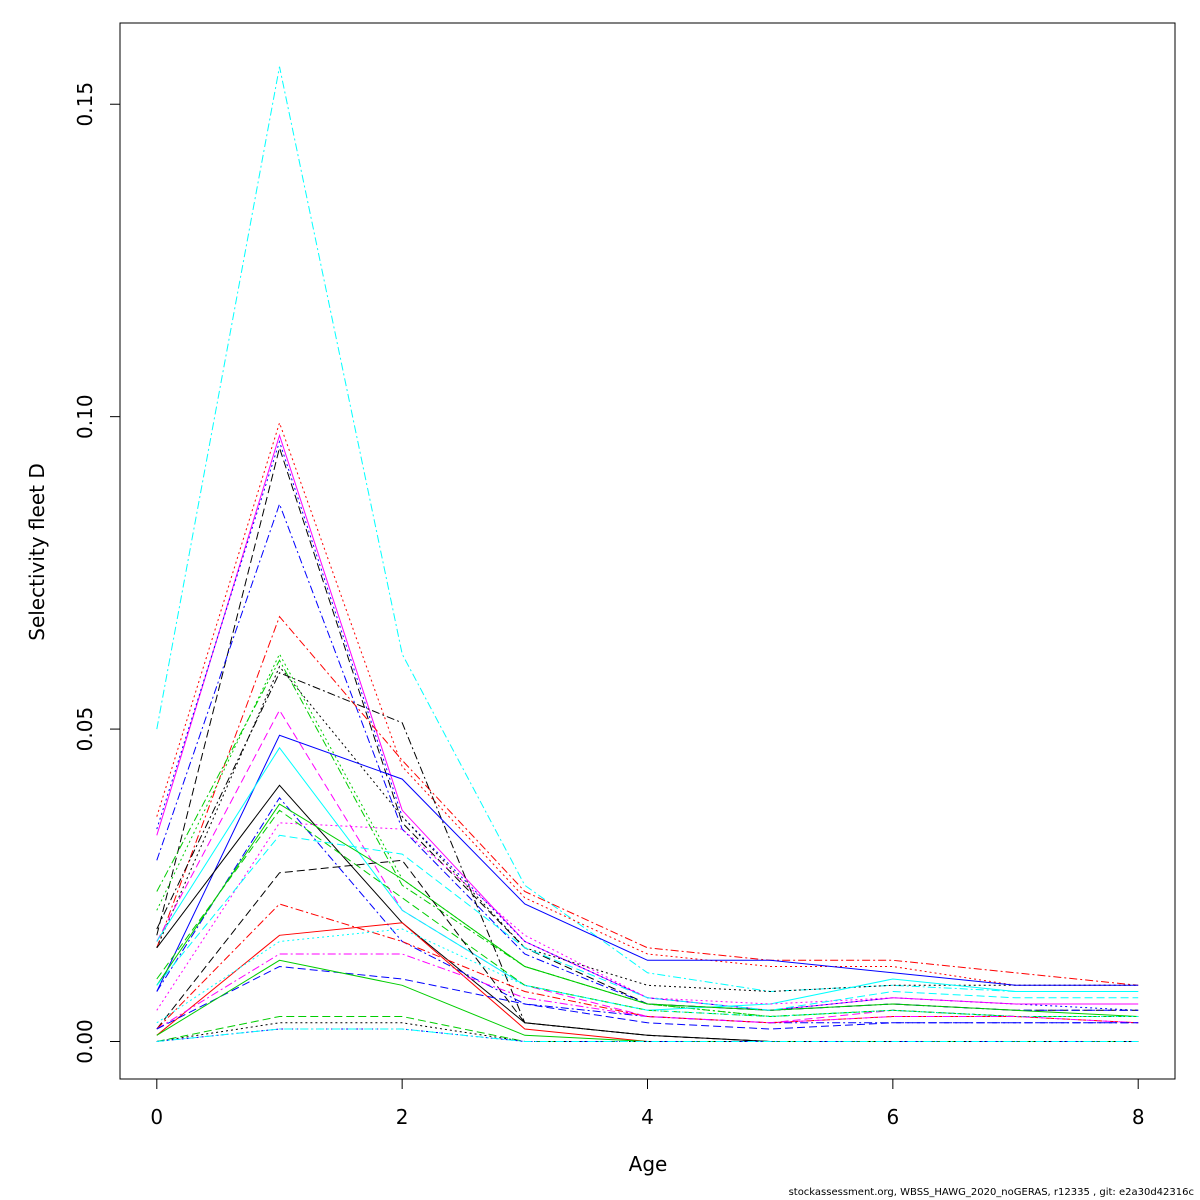 This screenshot has height=1200, width=1200. Describe the element at coordinates (648, 1164) in the screenshot. I see `x-axis-label: Age` at that location.